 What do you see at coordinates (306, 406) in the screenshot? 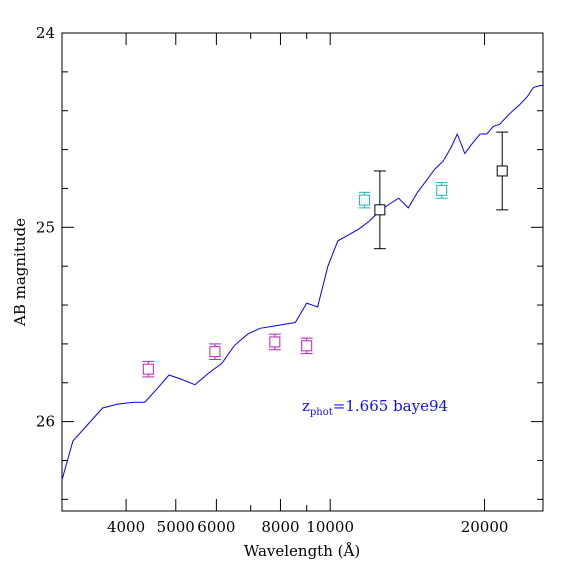
I see `annotation-prefix: z` at bounding box center [306, 406].